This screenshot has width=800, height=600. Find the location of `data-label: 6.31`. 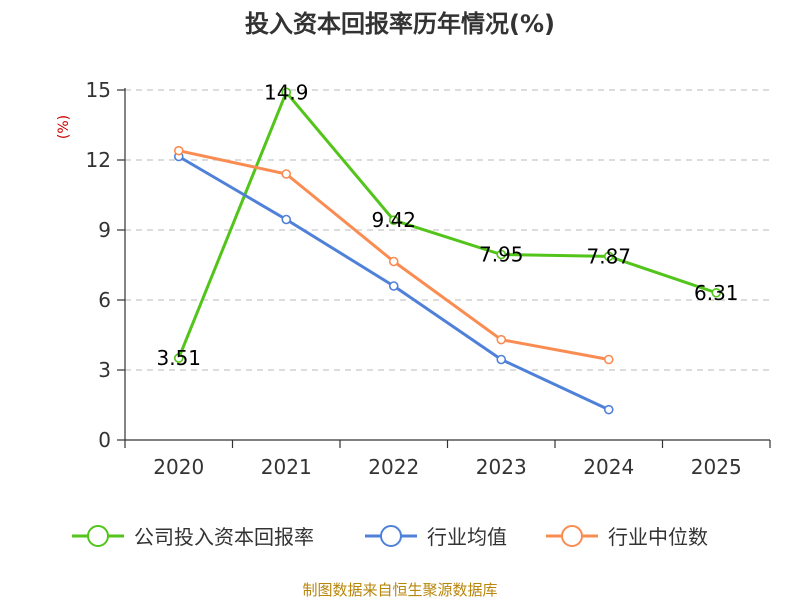

data-label: 6.31 is located at coordinates (716, 293).